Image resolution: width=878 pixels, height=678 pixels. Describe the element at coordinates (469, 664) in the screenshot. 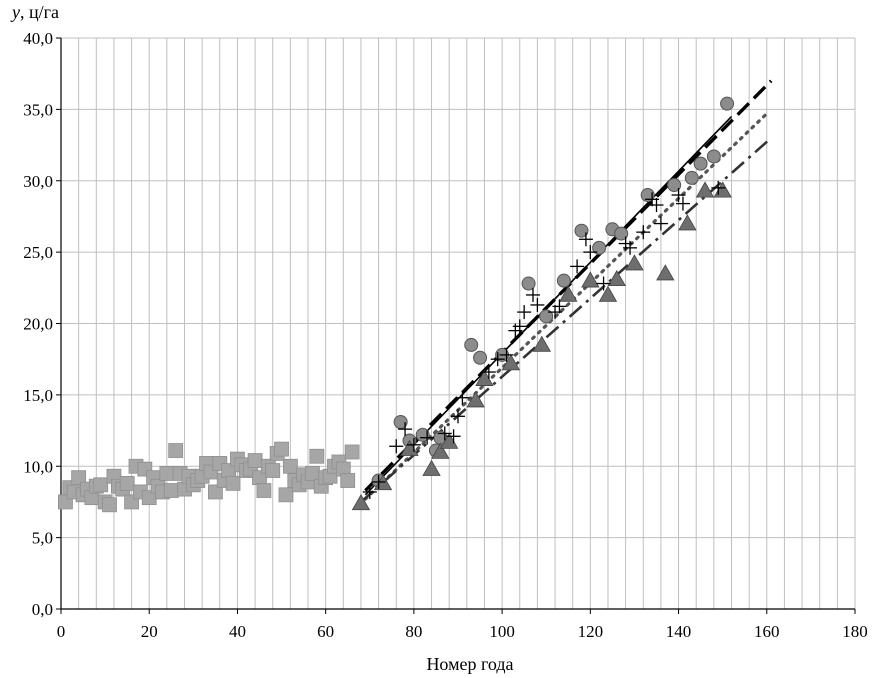

I see `x-axis-label: Номер года` at that location.